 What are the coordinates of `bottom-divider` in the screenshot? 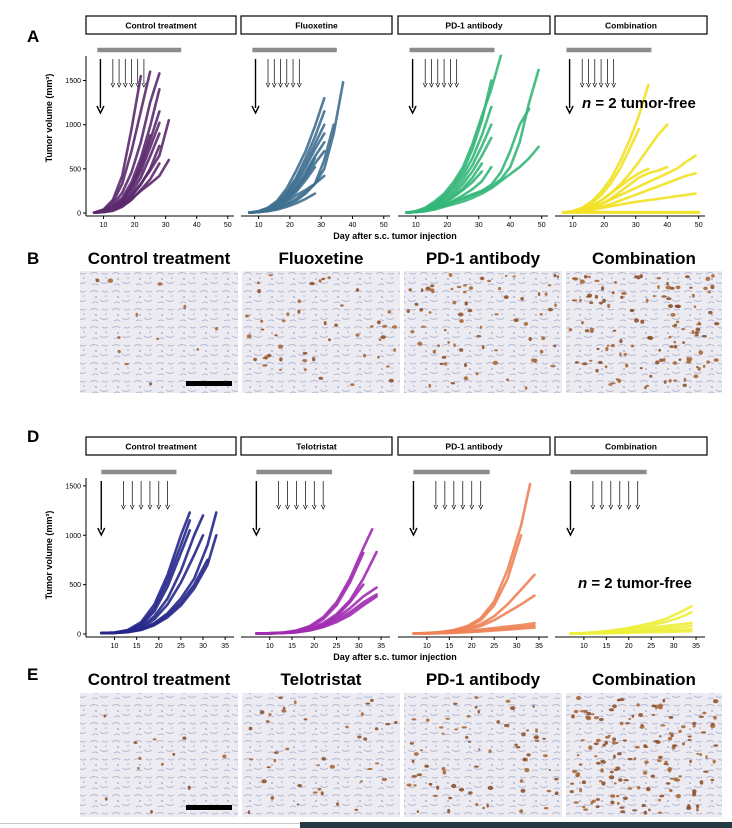 It's located at (150, 823).